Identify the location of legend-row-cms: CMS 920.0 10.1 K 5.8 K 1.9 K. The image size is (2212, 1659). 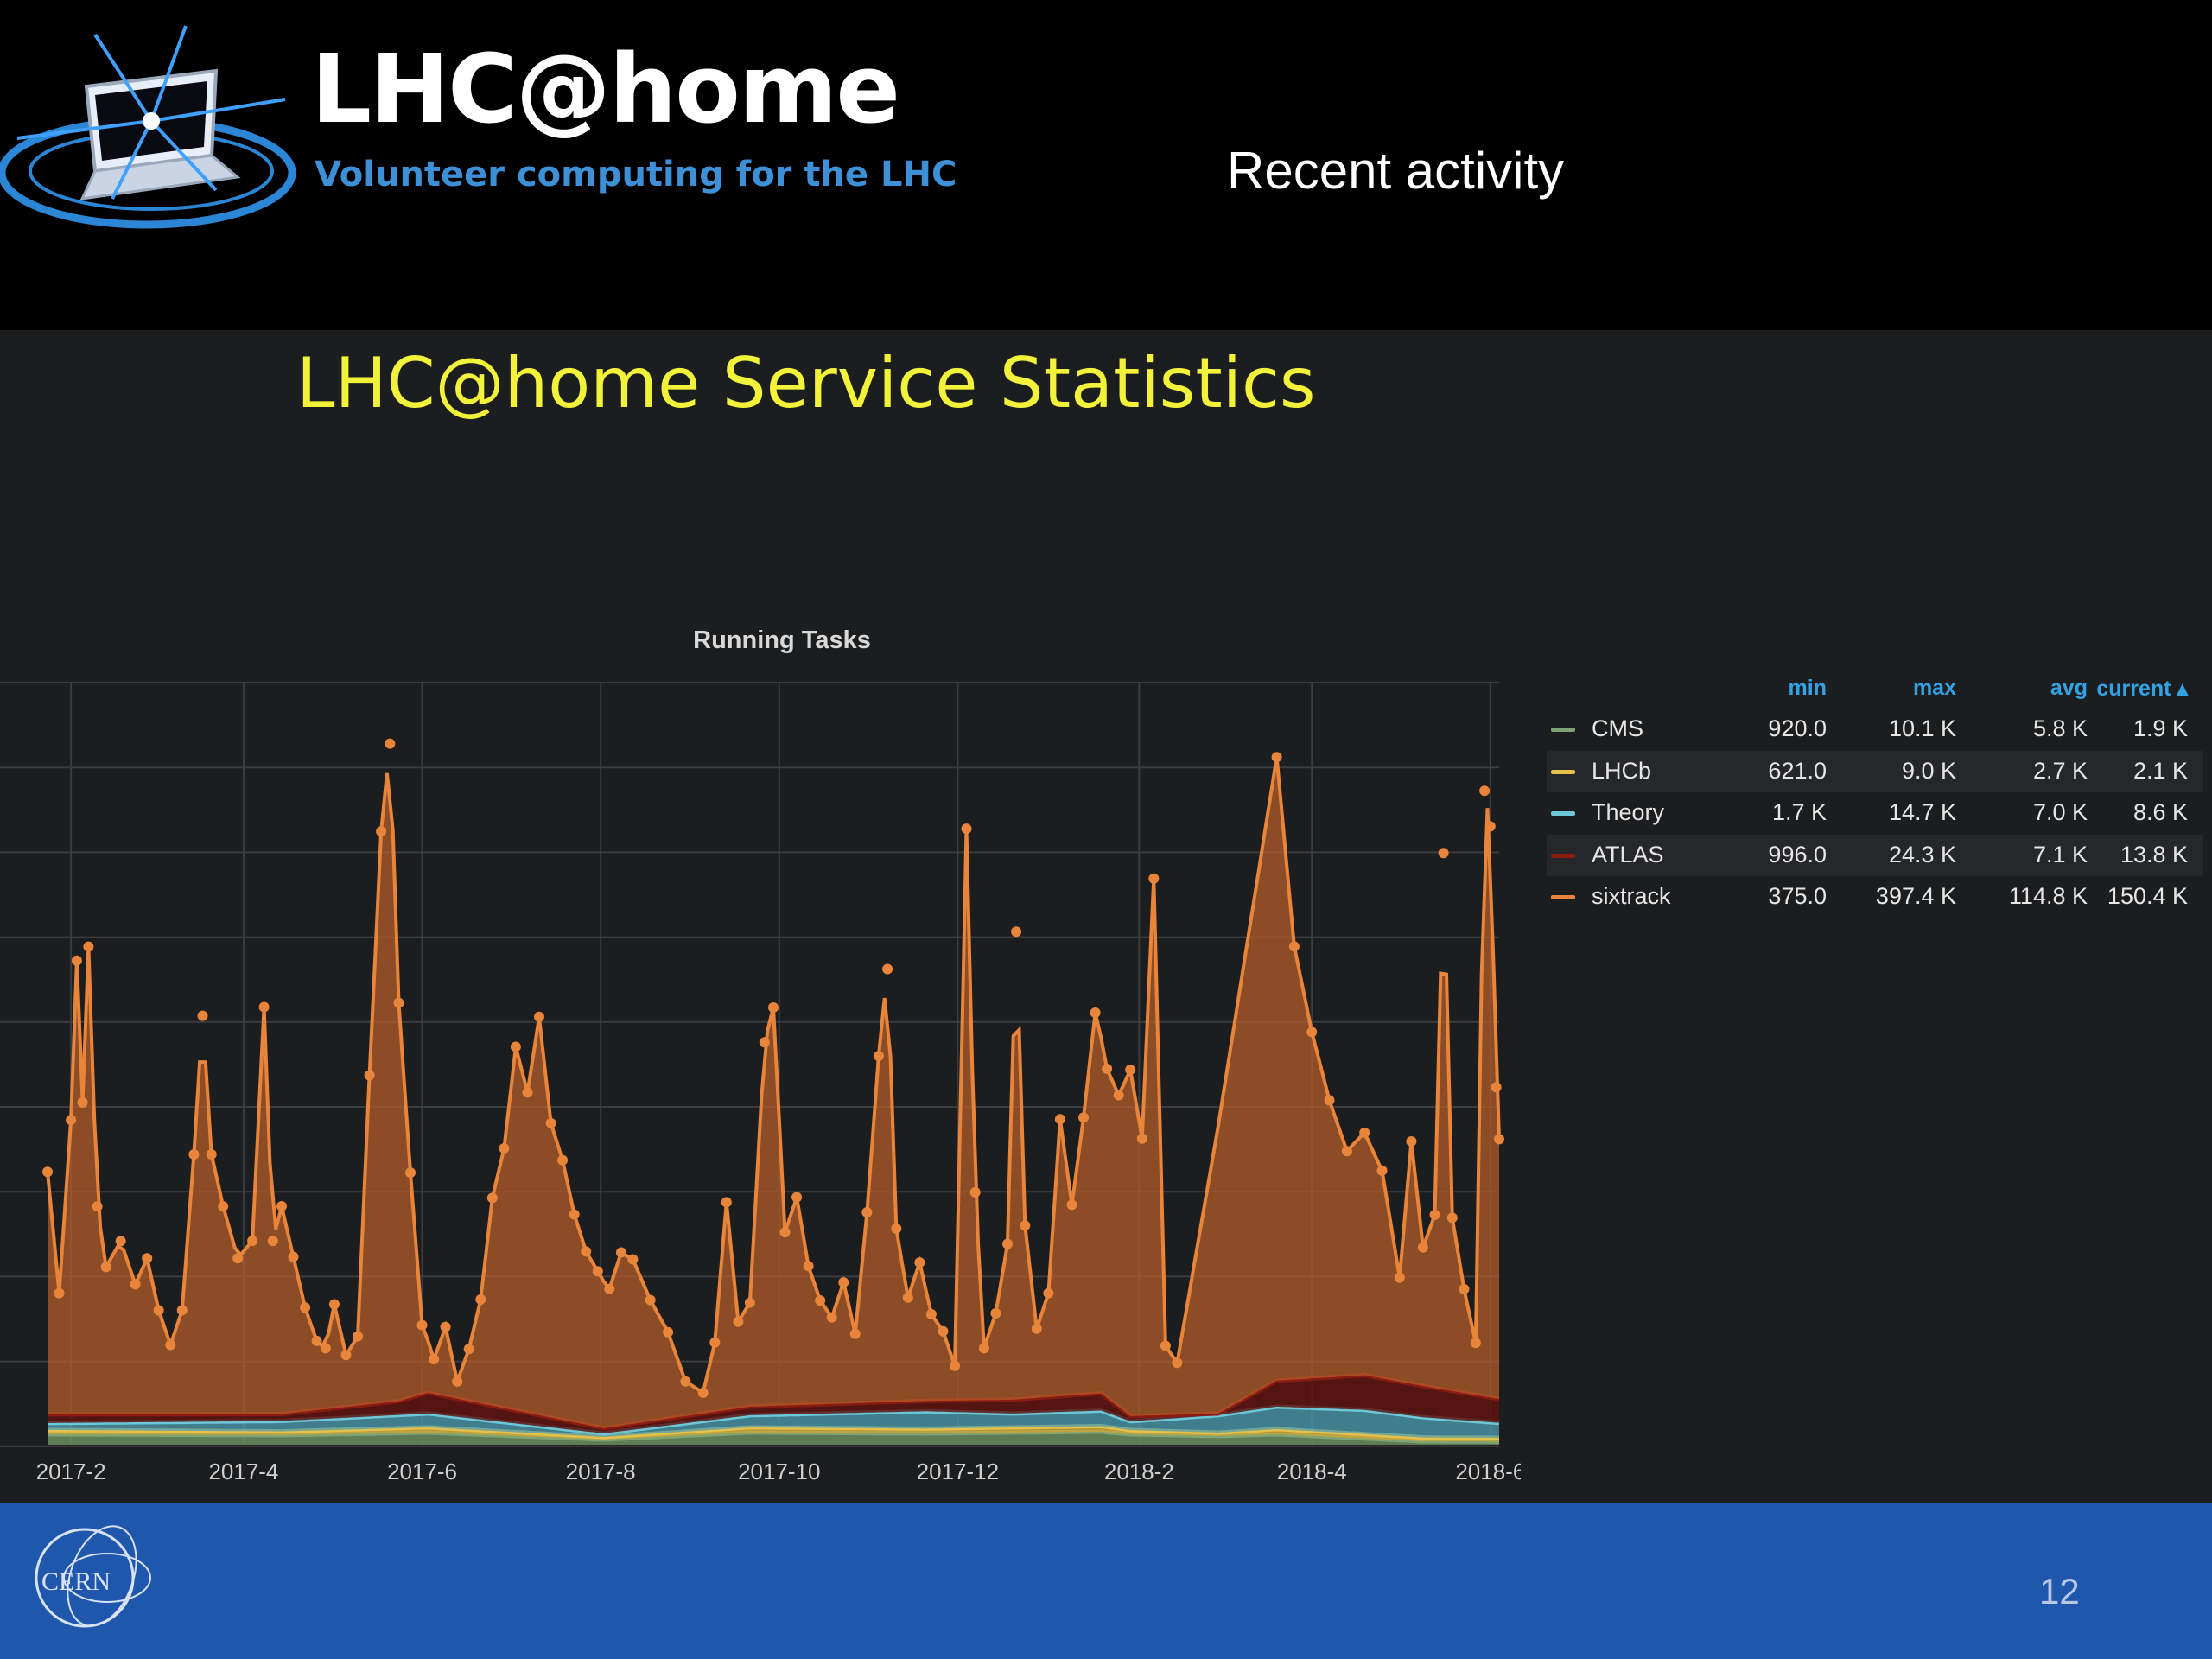
(1875, 730).